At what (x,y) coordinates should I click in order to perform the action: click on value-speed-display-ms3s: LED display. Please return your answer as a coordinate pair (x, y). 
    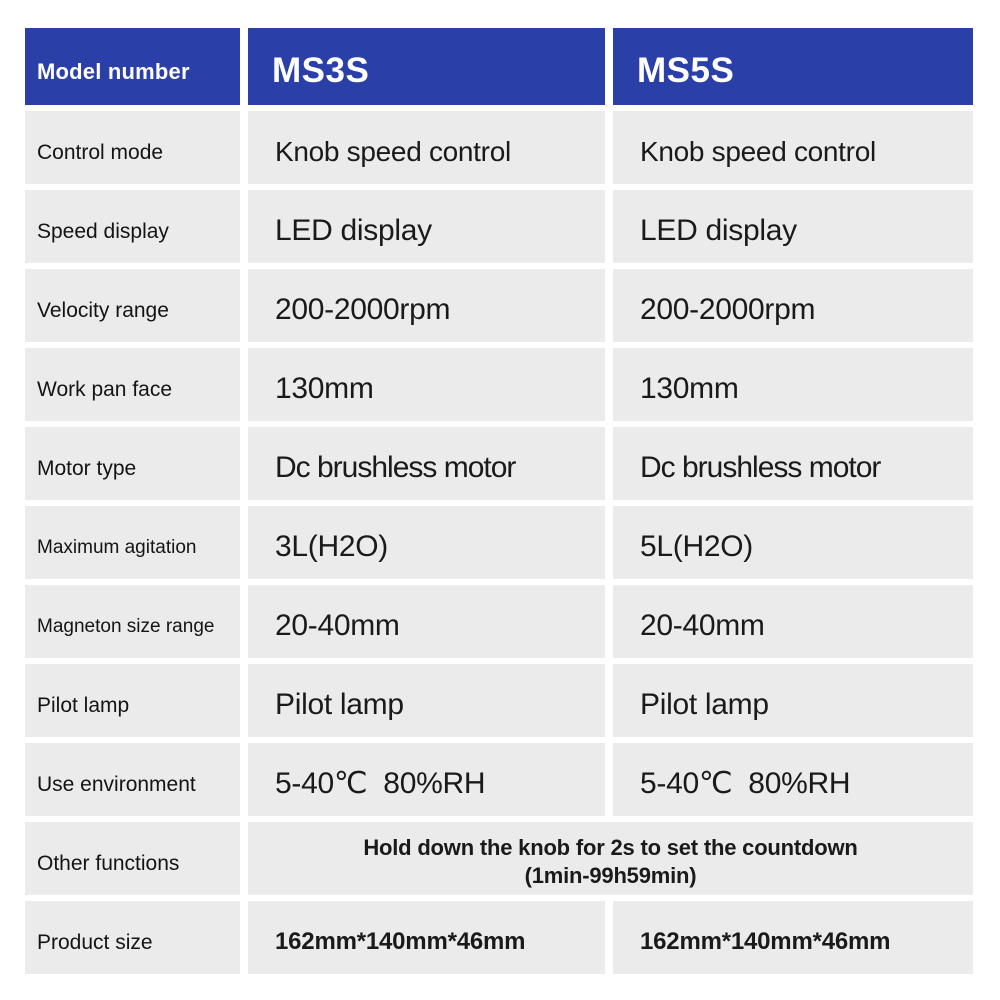
    Looking at the image, I should click on (426, 226).